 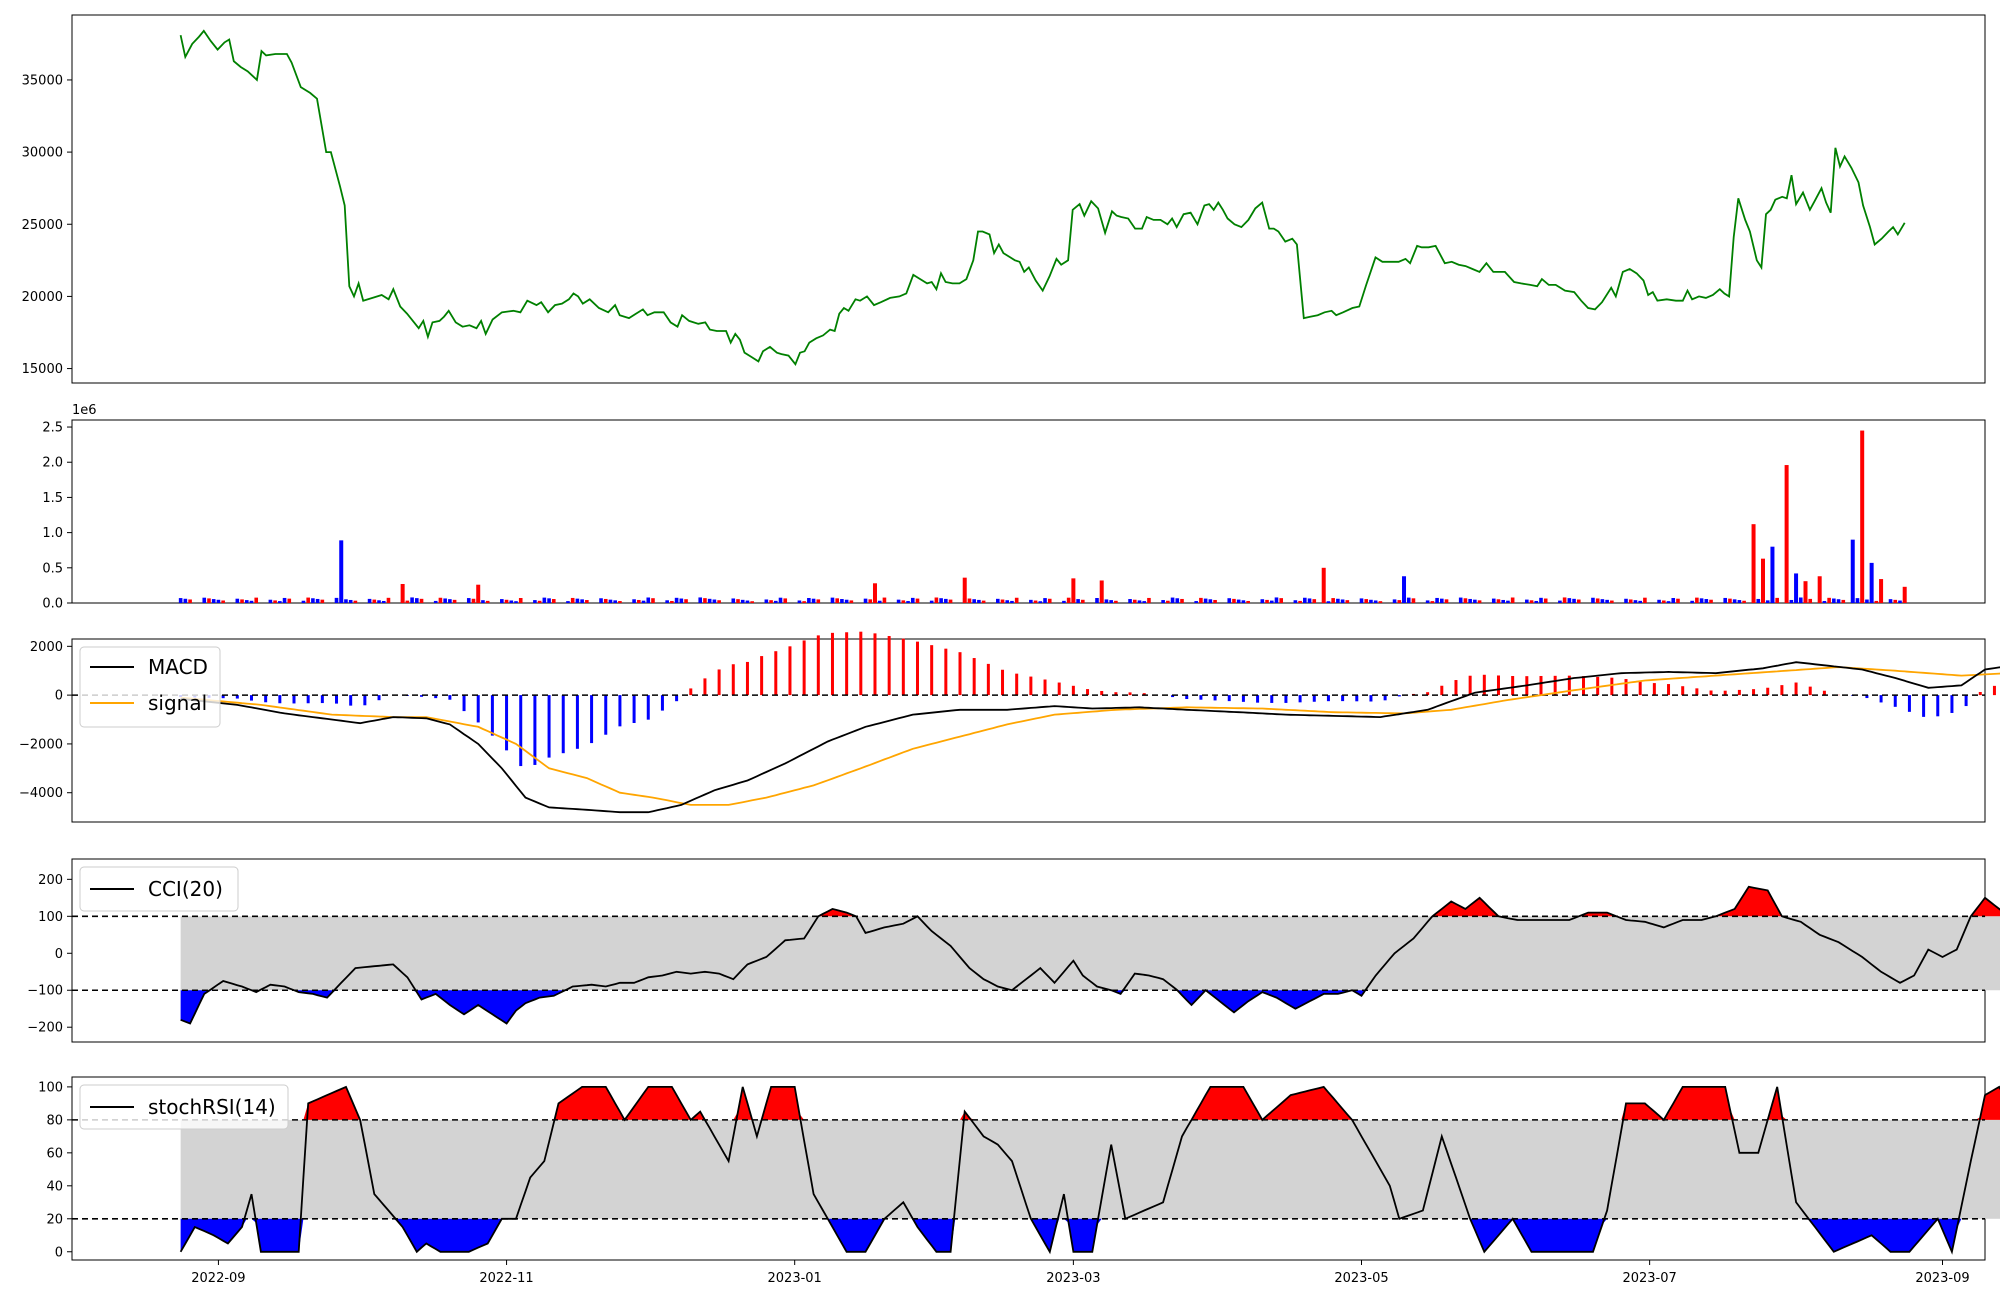 I want to click on y-tick-label: −100, so click(x=45, y=991).